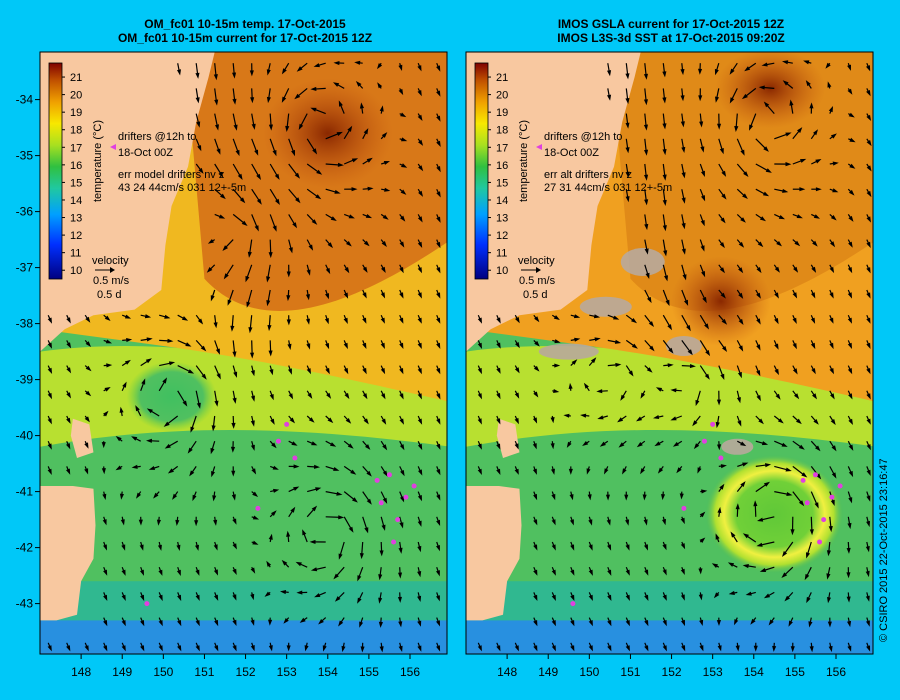 This screenshot has width=900, height=700. What do you see at coordinates (501, 254) in the screenshot?
I see `right-colorbar-tick-label: 11` at bounding box center [501, 254].